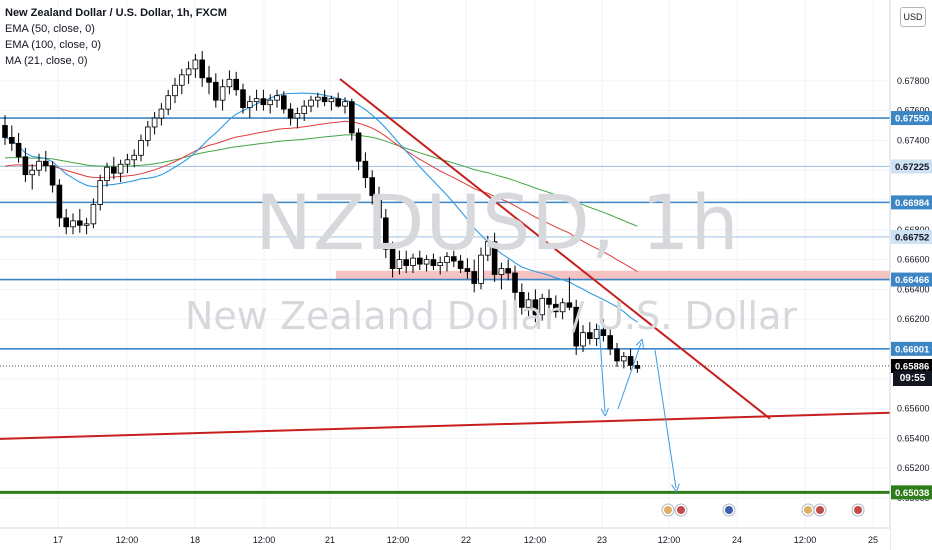  I want to click on level-price-label-faint-text: 0.67225, so click(912, 167).